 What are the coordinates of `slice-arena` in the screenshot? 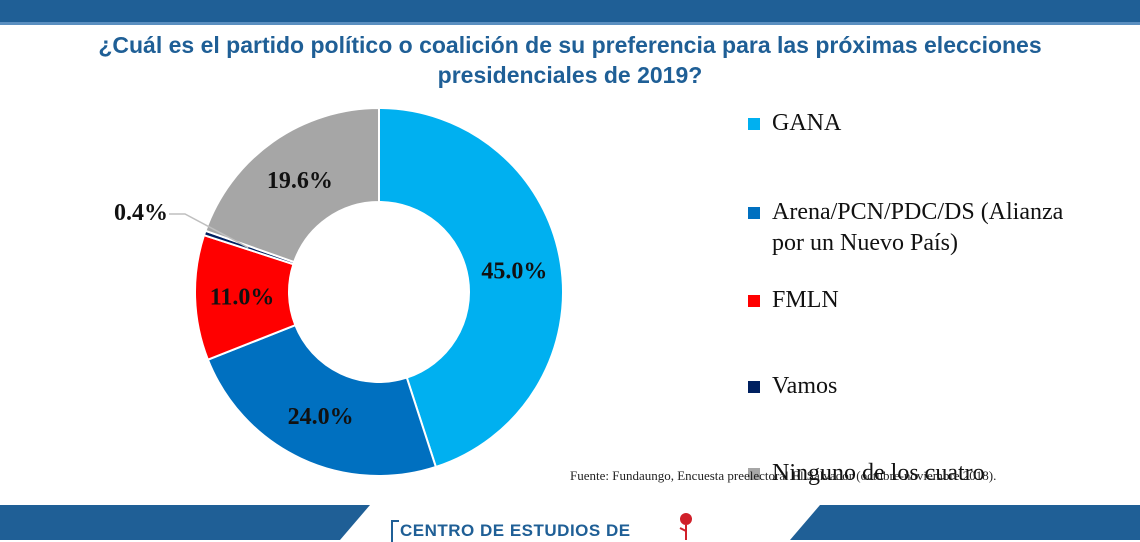 It's located at (322, 400).